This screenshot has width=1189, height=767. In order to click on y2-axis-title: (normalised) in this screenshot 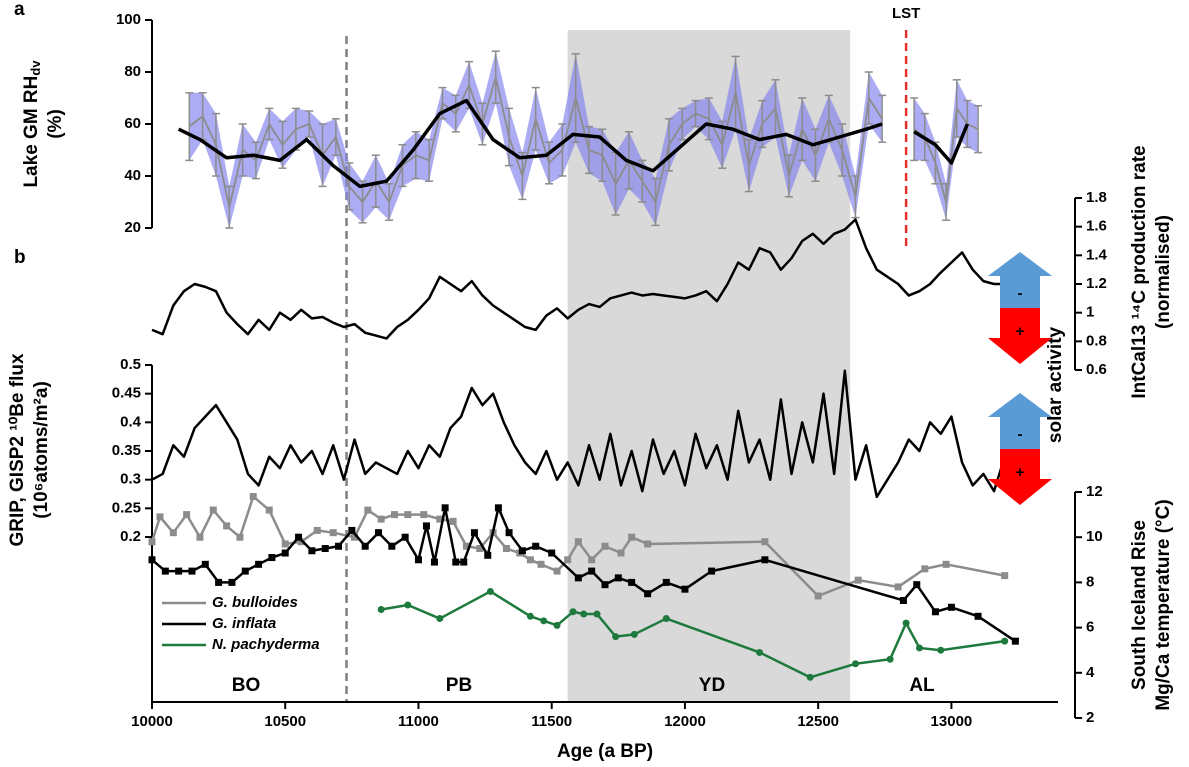, I will do `click(1163, 272)`.